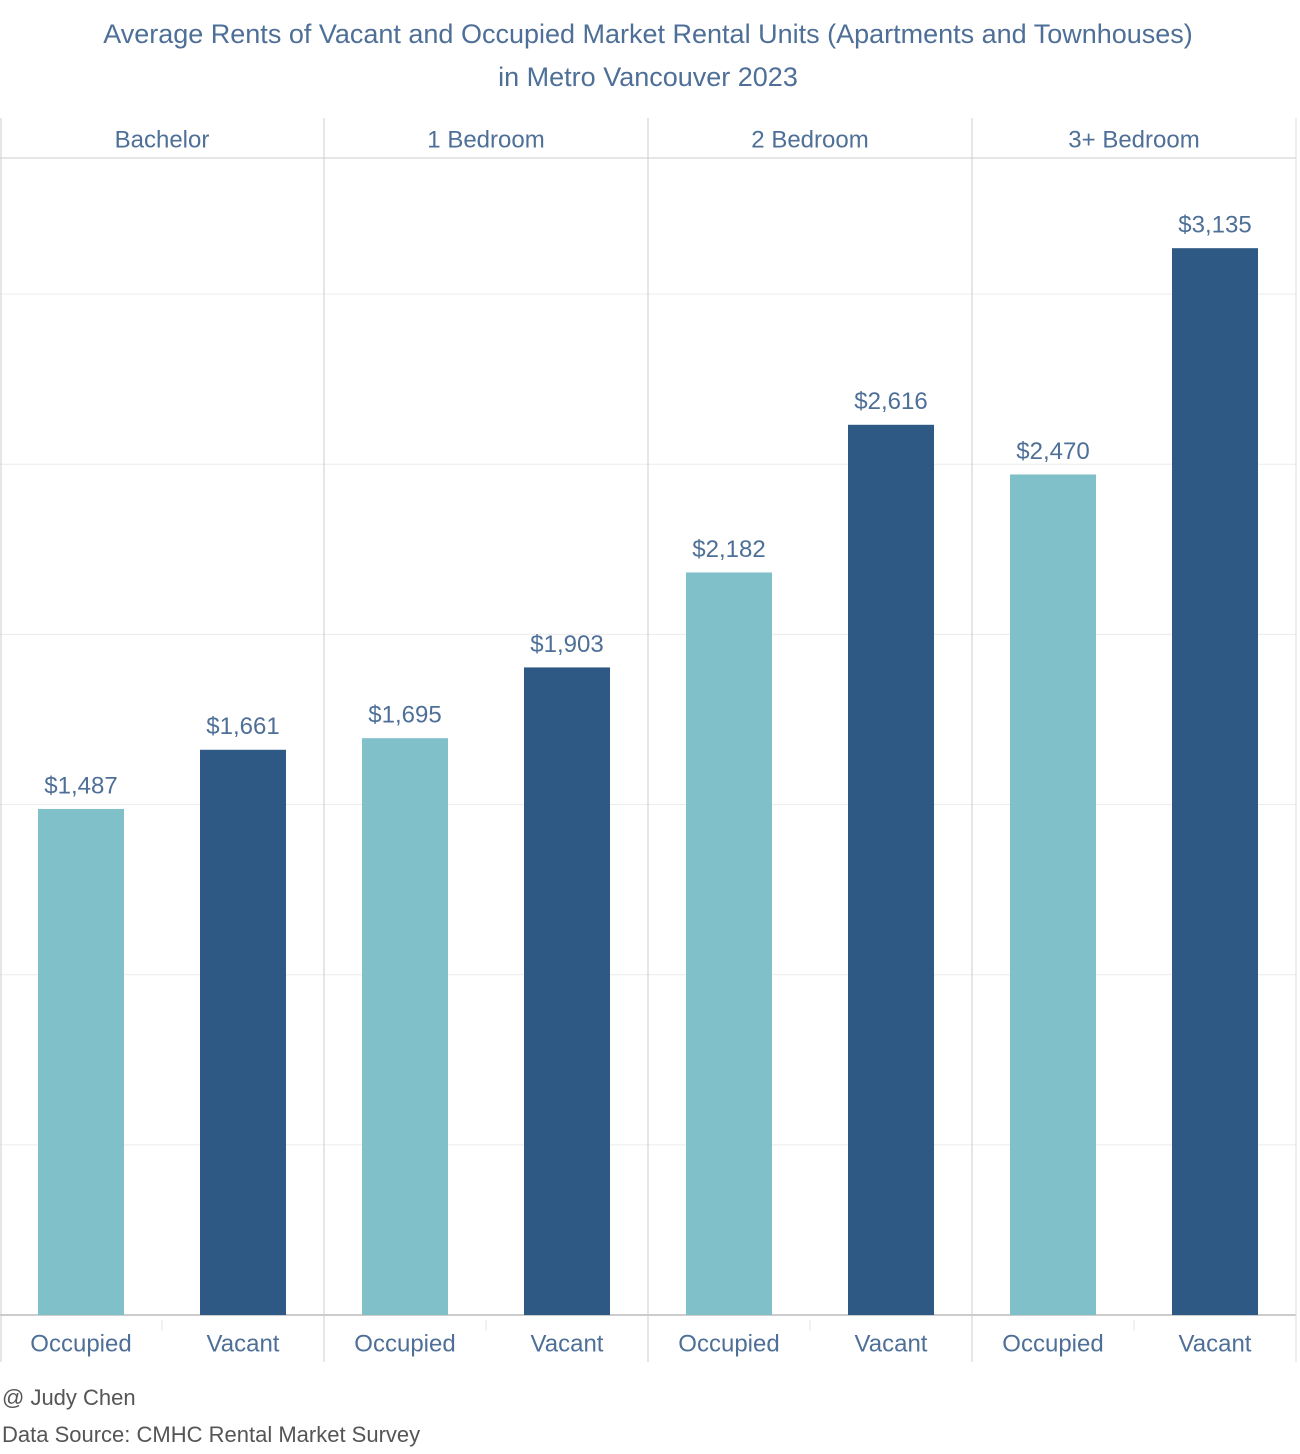  I want to click on panel-header: 1 Bedroom, so click(485, 139).